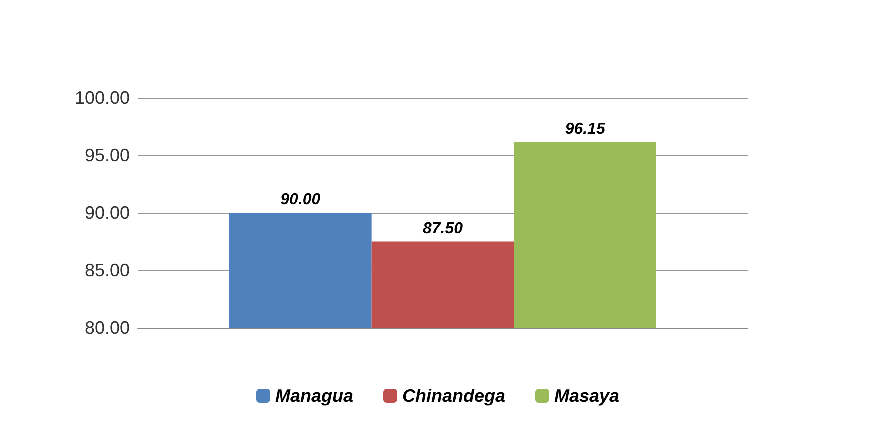 This screenshot has width=878, height=428. I want to click on y-tick-label: 100.00, so click(102, 98).